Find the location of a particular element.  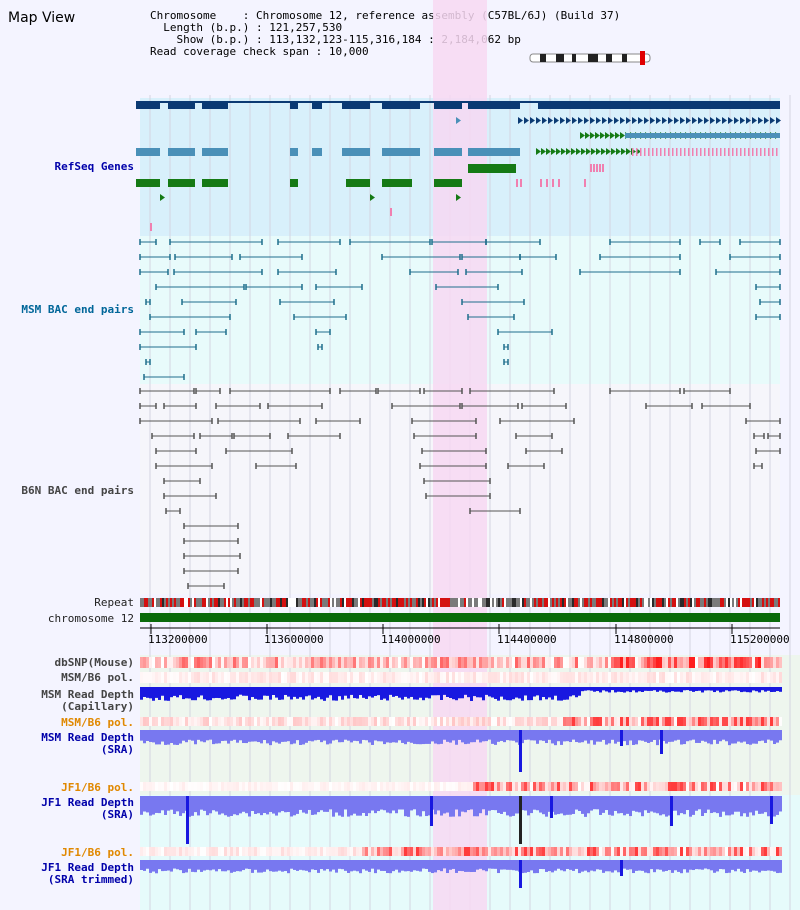

track-label-msm-bac: MSM BAC end pairs is located at coordinates (77, 309).